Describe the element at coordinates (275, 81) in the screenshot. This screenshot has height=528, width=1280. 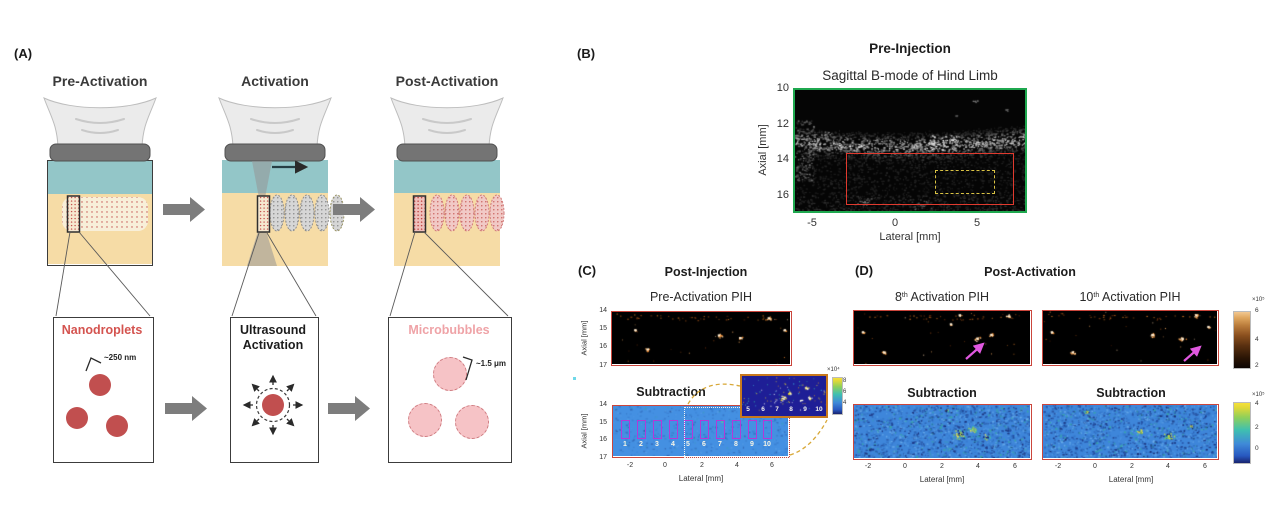
I see `stage-title-activation: Activation` at that location.